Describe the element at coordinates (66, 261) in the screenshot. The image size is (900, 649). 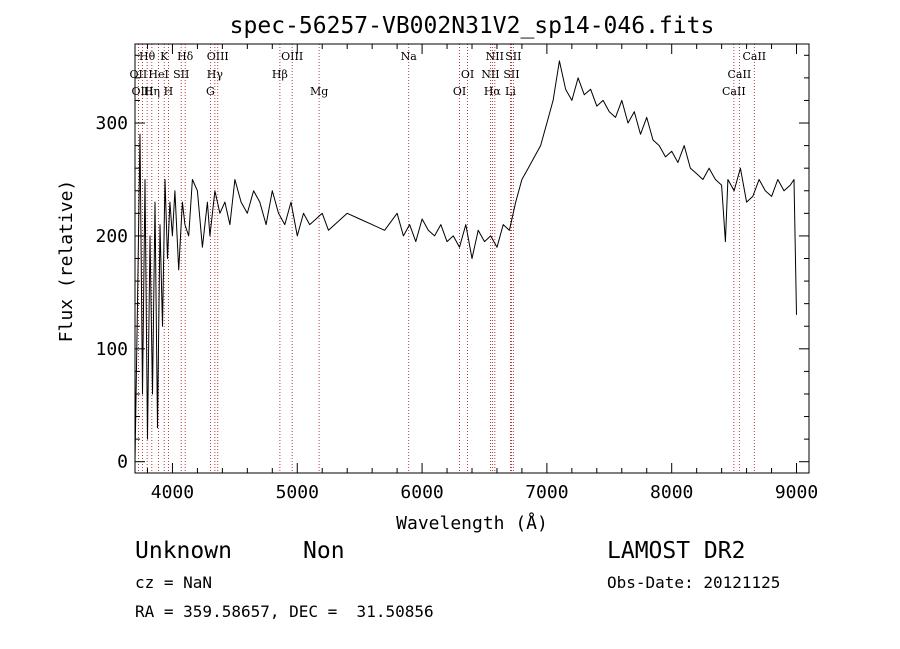
I see `y-axis-label: Flux (relative)` at that location.